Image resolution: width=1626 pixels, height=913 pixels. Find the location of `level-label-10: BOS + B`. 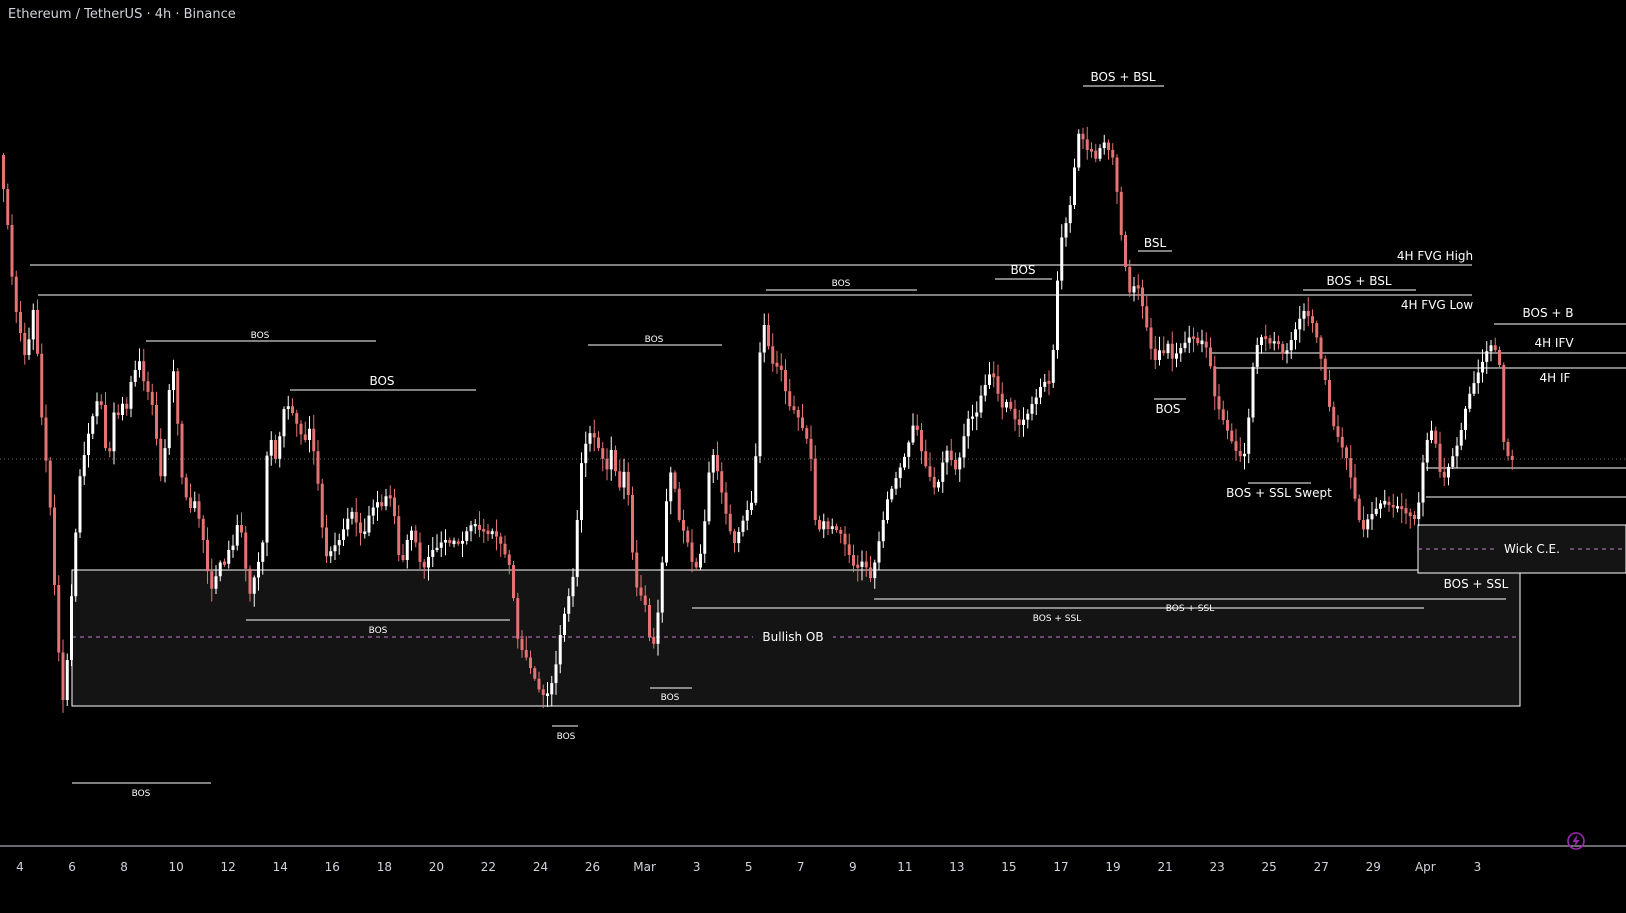

level-label-10: BOS + B is located at coordinates (1548, 313).